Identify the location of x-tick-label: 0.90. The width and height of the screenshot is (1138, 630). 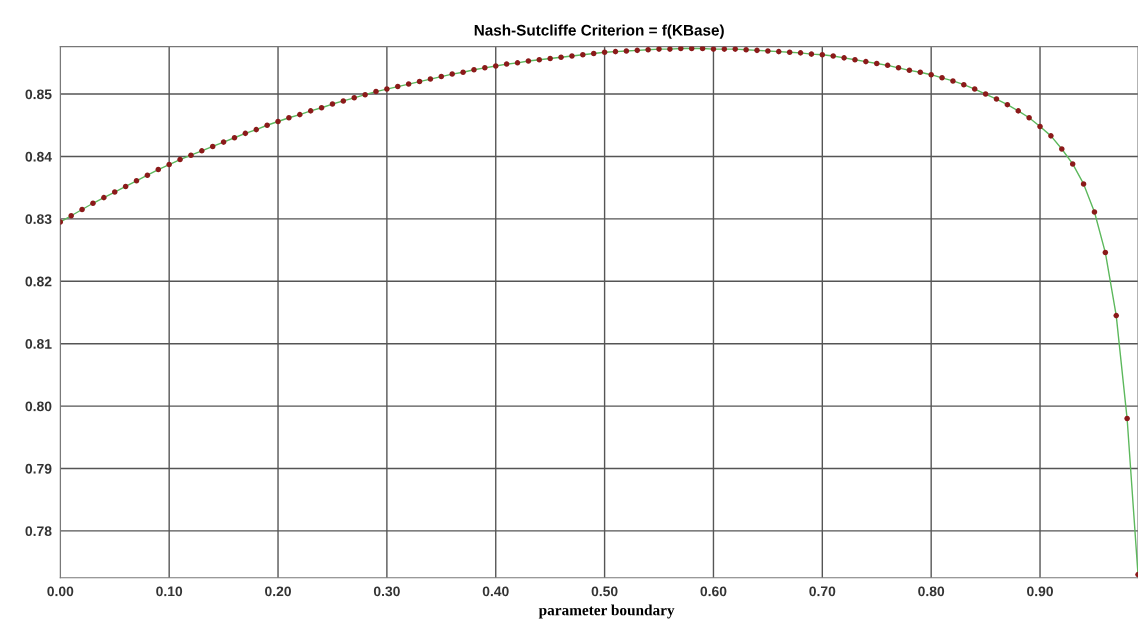
(1040, 591).